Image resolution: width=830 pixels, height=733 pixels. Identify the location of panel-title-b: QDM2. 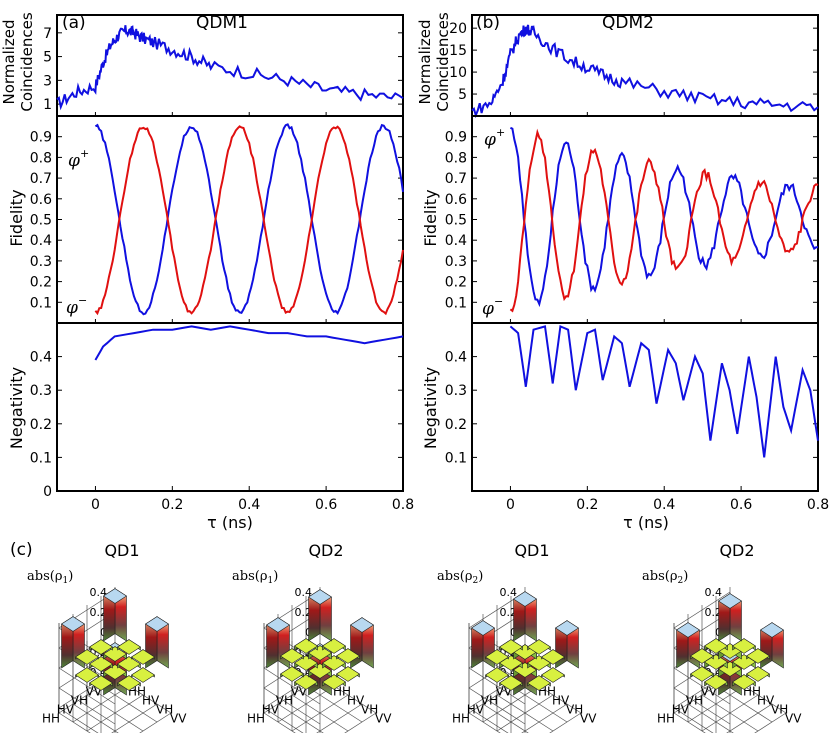
(628, 23).